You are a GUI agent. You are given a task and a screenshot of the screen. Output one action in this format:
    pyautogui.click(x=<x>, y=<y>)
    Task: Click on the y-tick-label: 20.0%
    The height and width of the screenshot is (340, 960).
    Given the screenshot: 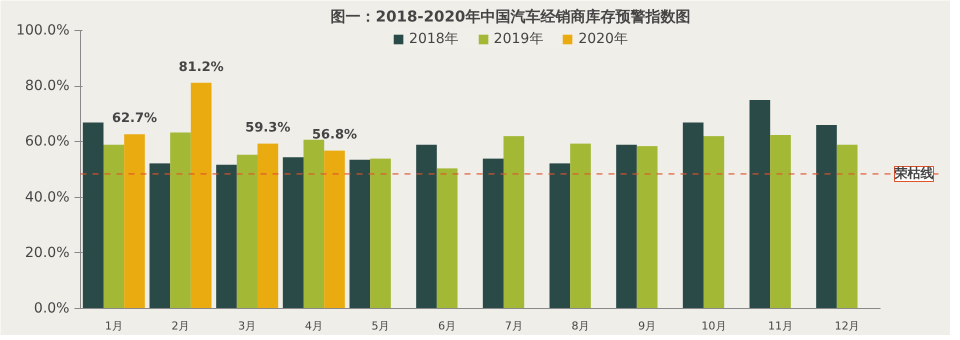 What is the action you would take?
    pyautogui.click(x=47, y=252)
    